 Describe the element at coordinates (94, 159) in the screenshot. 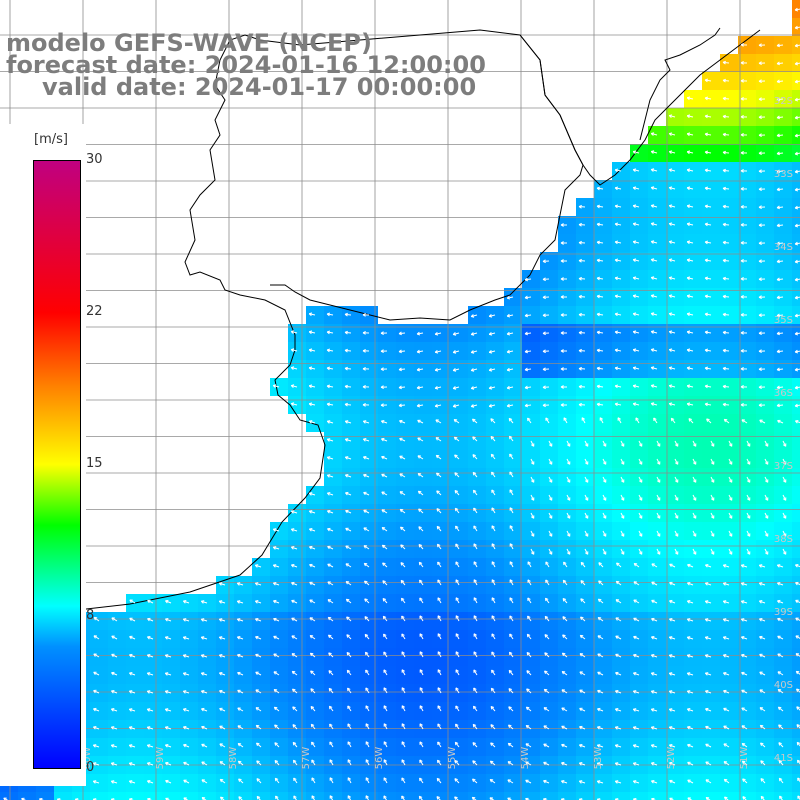

I see `colorbar-tick-30: 30` at that location.